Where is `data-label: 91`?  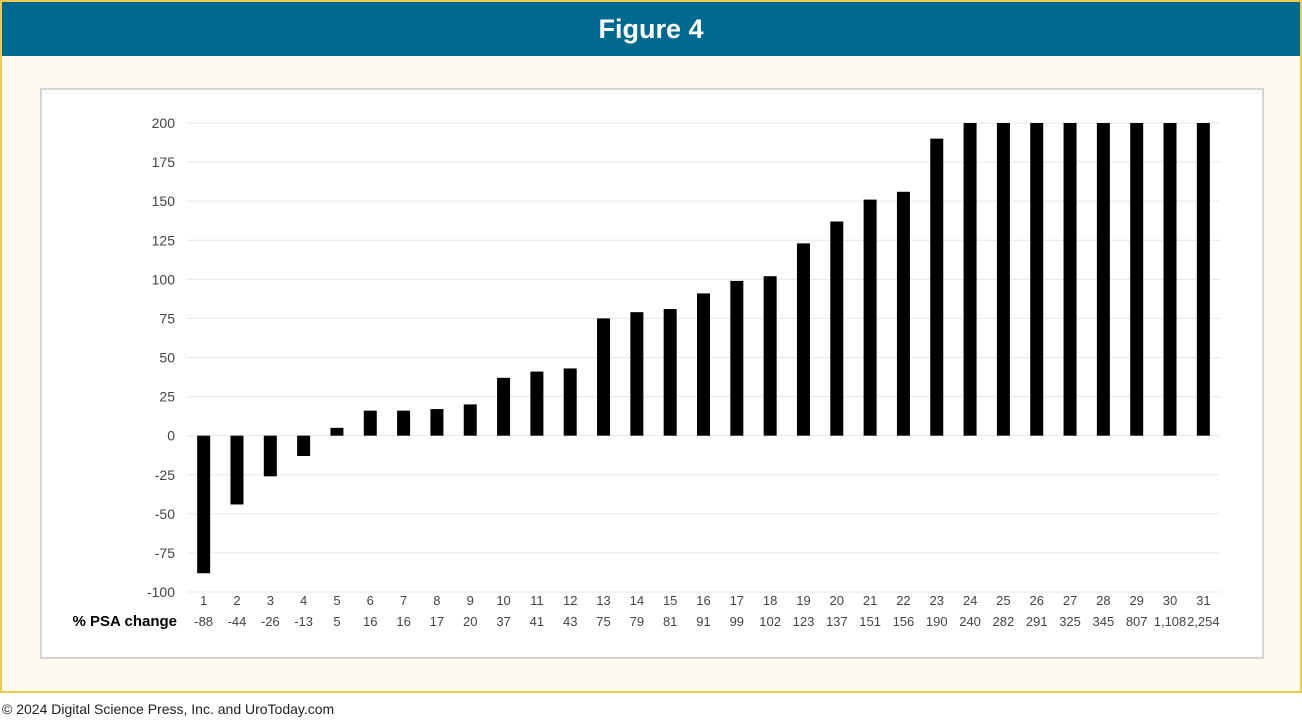 data-label: 91 is located at coordinates (703, 621).